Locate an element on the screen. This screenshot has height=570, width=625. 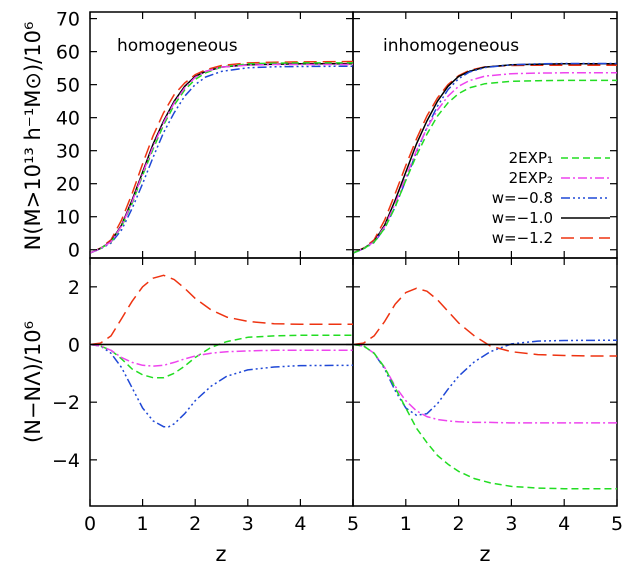
y-tick-label: 2 is located at coordinates (74, 288).